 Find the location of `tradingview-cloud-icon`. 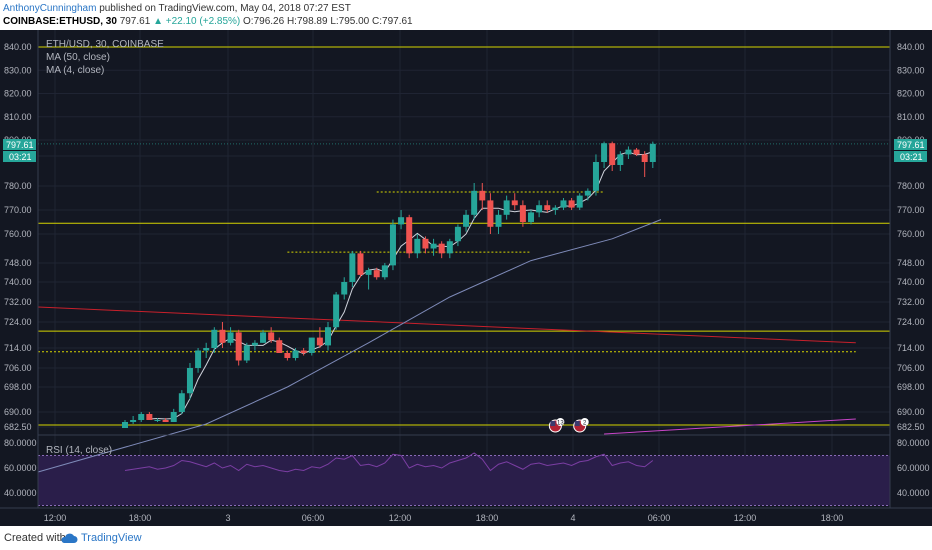

tradingview-cloud-icon is located at coordinates (69, 538).